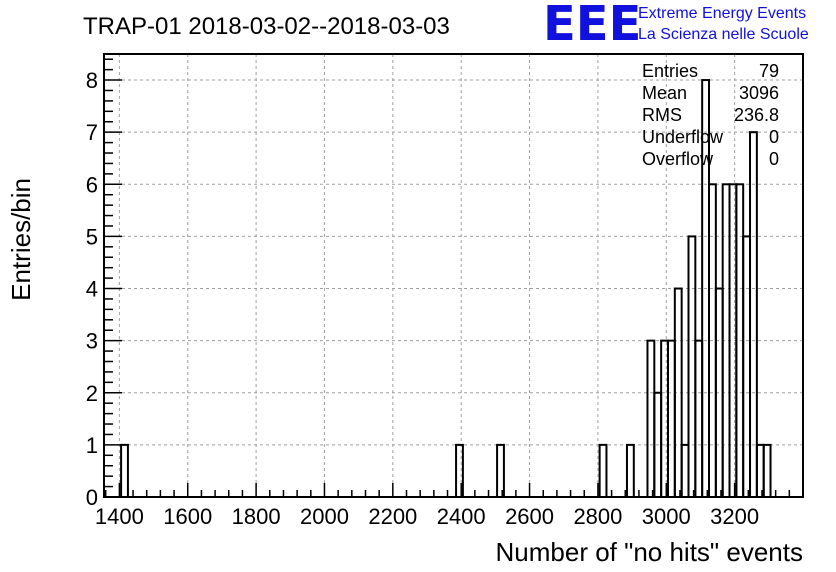 Image resolution: width=836 pixels, height=572 pixels. What do you see at coordinates (597, 516) in the screenshot?
I see `x-tick-label: 2800` at bounding box center [597, 516].